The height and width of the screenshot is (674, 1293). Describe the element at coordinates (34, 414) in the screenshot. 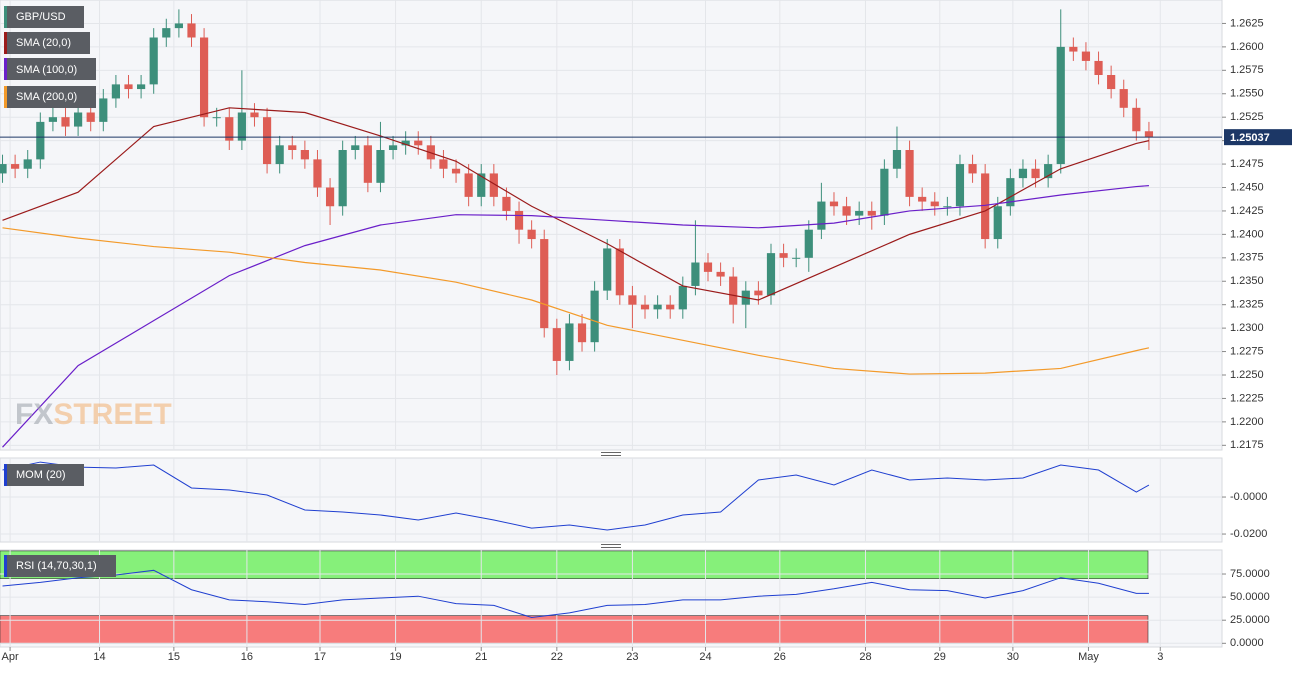

I see `watermark-fx: FX` at that location.